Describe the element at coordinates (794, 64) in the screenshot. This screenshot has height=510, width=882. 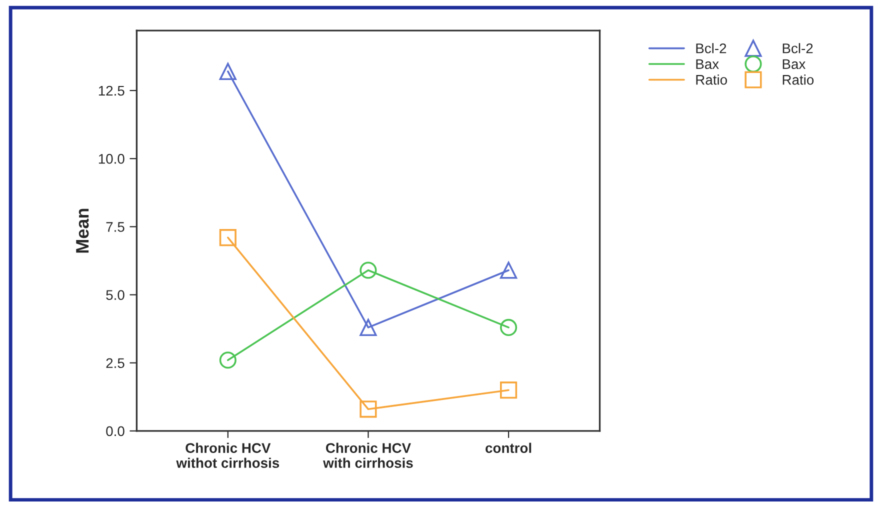
I see `text: Bax` at that location.